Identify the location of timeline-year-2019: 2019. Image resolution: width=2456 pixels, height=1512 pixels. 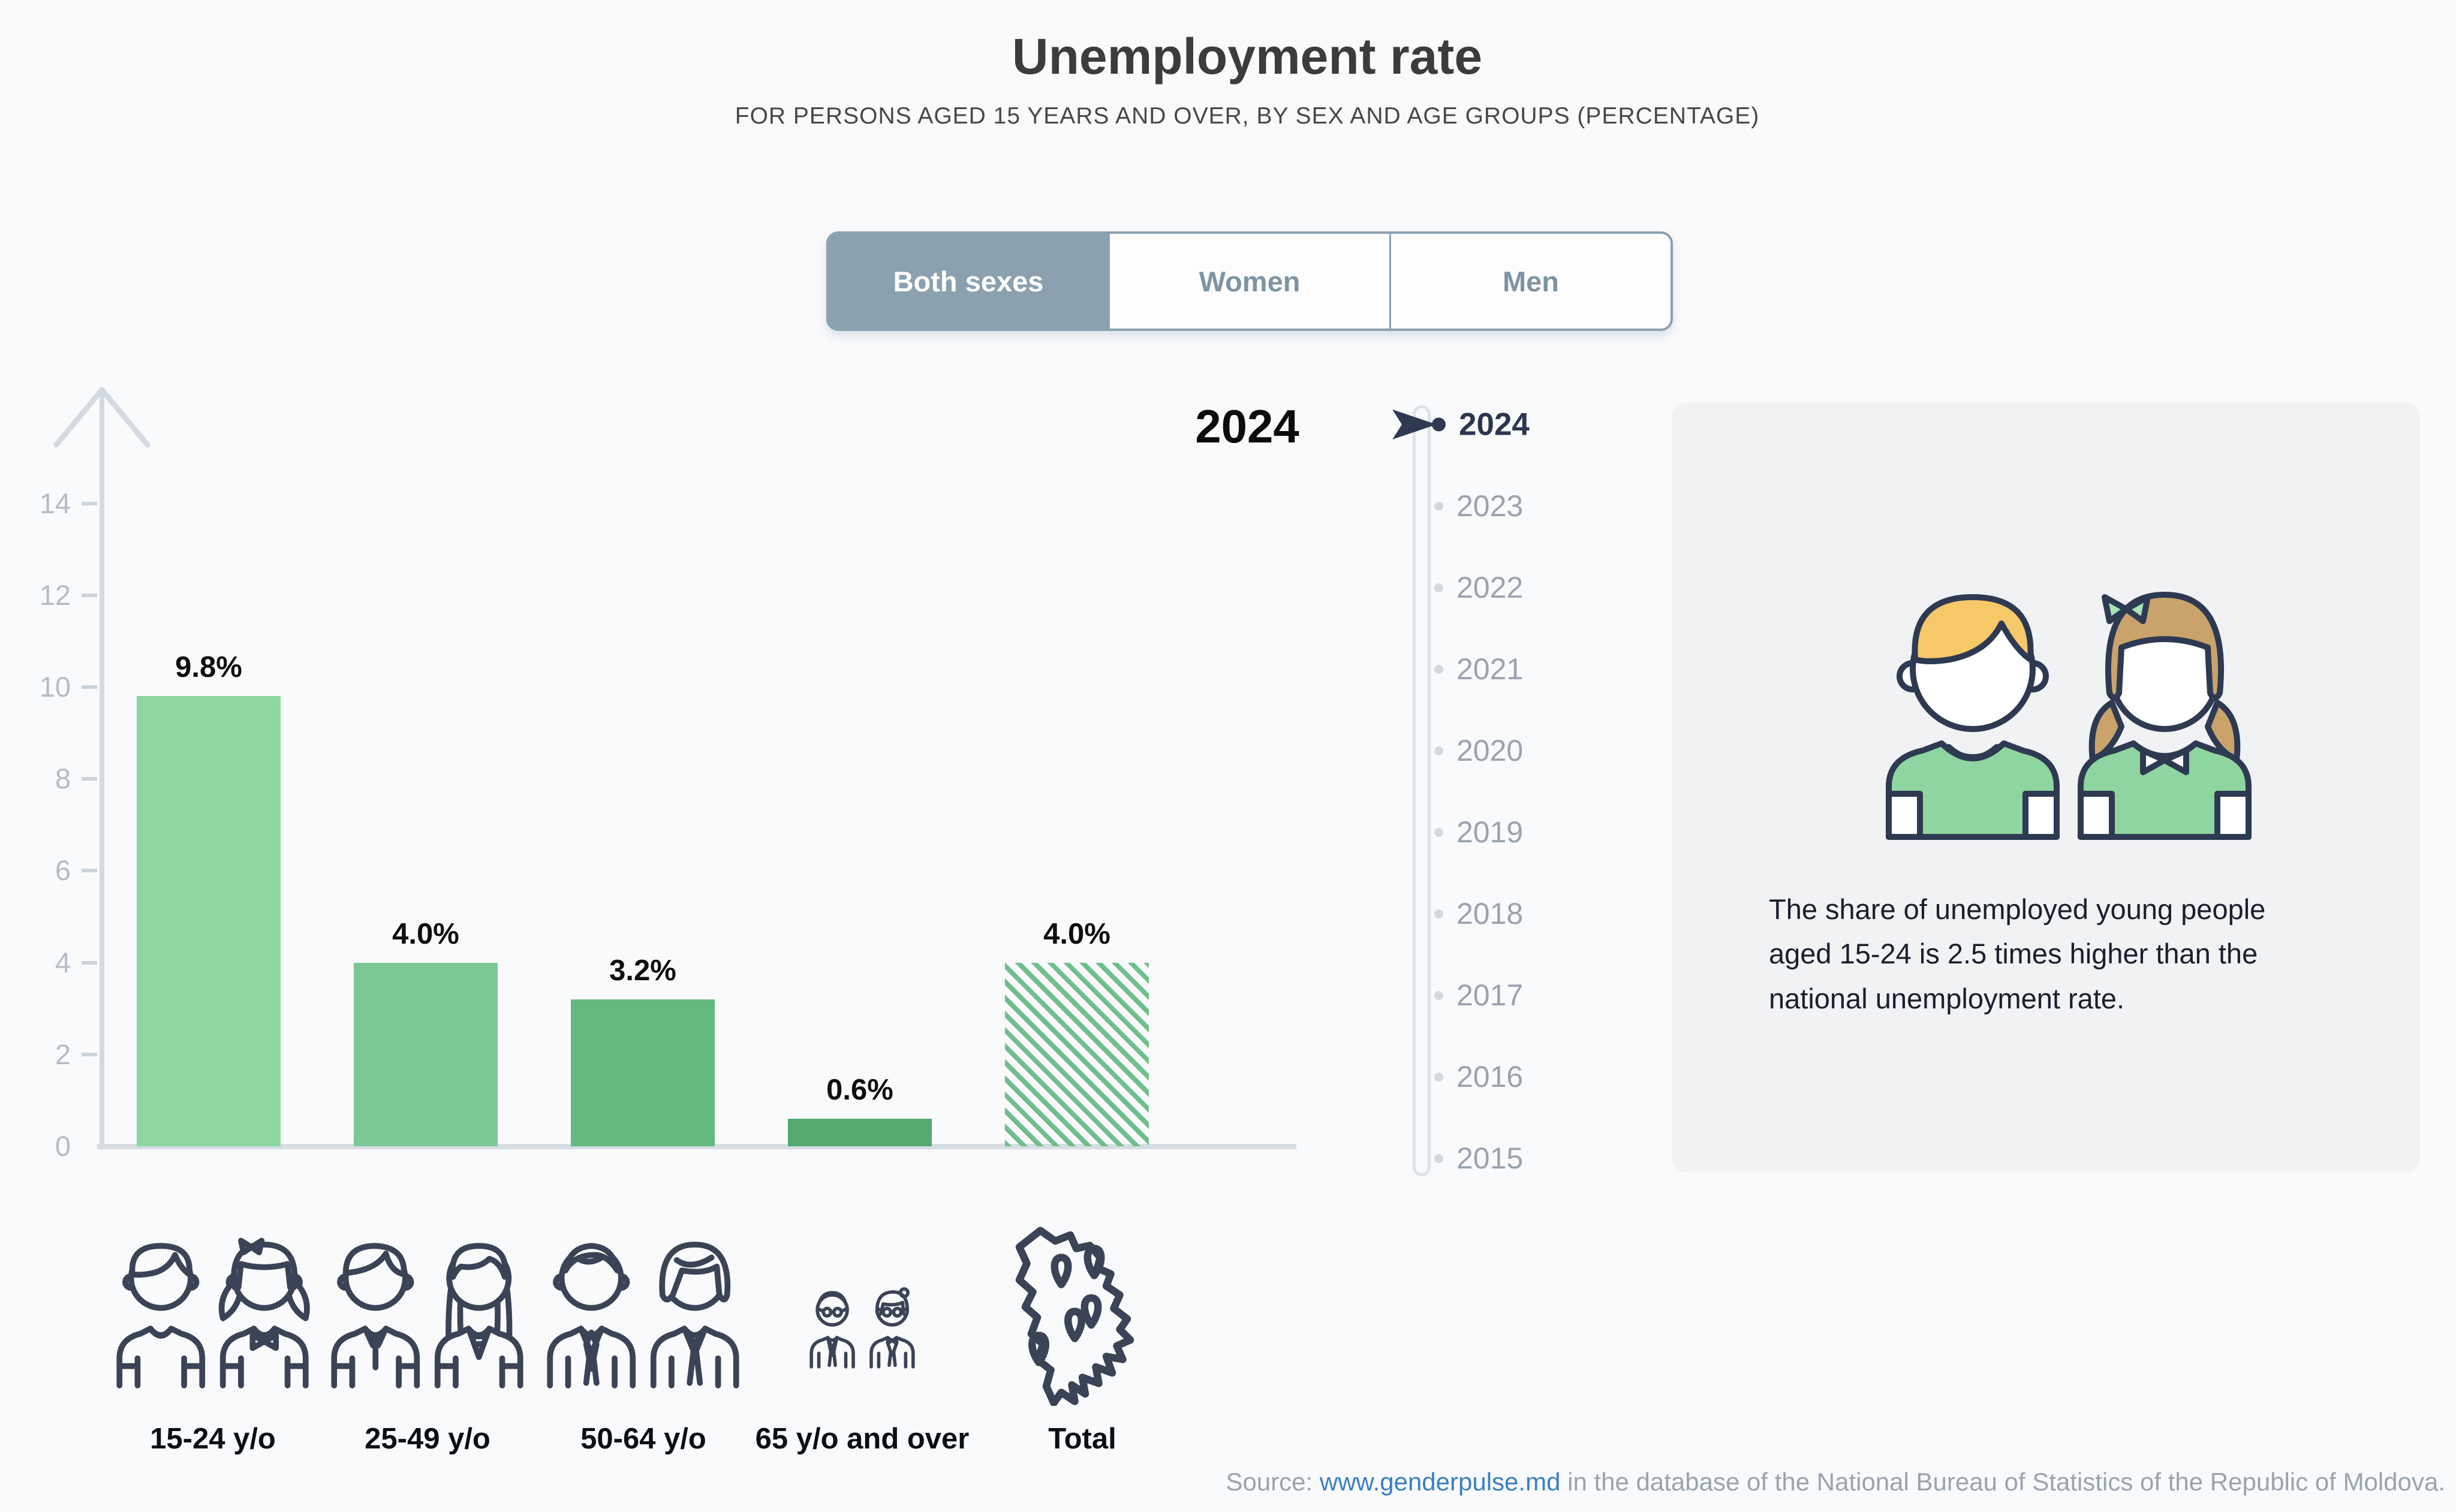
(1479, 832).